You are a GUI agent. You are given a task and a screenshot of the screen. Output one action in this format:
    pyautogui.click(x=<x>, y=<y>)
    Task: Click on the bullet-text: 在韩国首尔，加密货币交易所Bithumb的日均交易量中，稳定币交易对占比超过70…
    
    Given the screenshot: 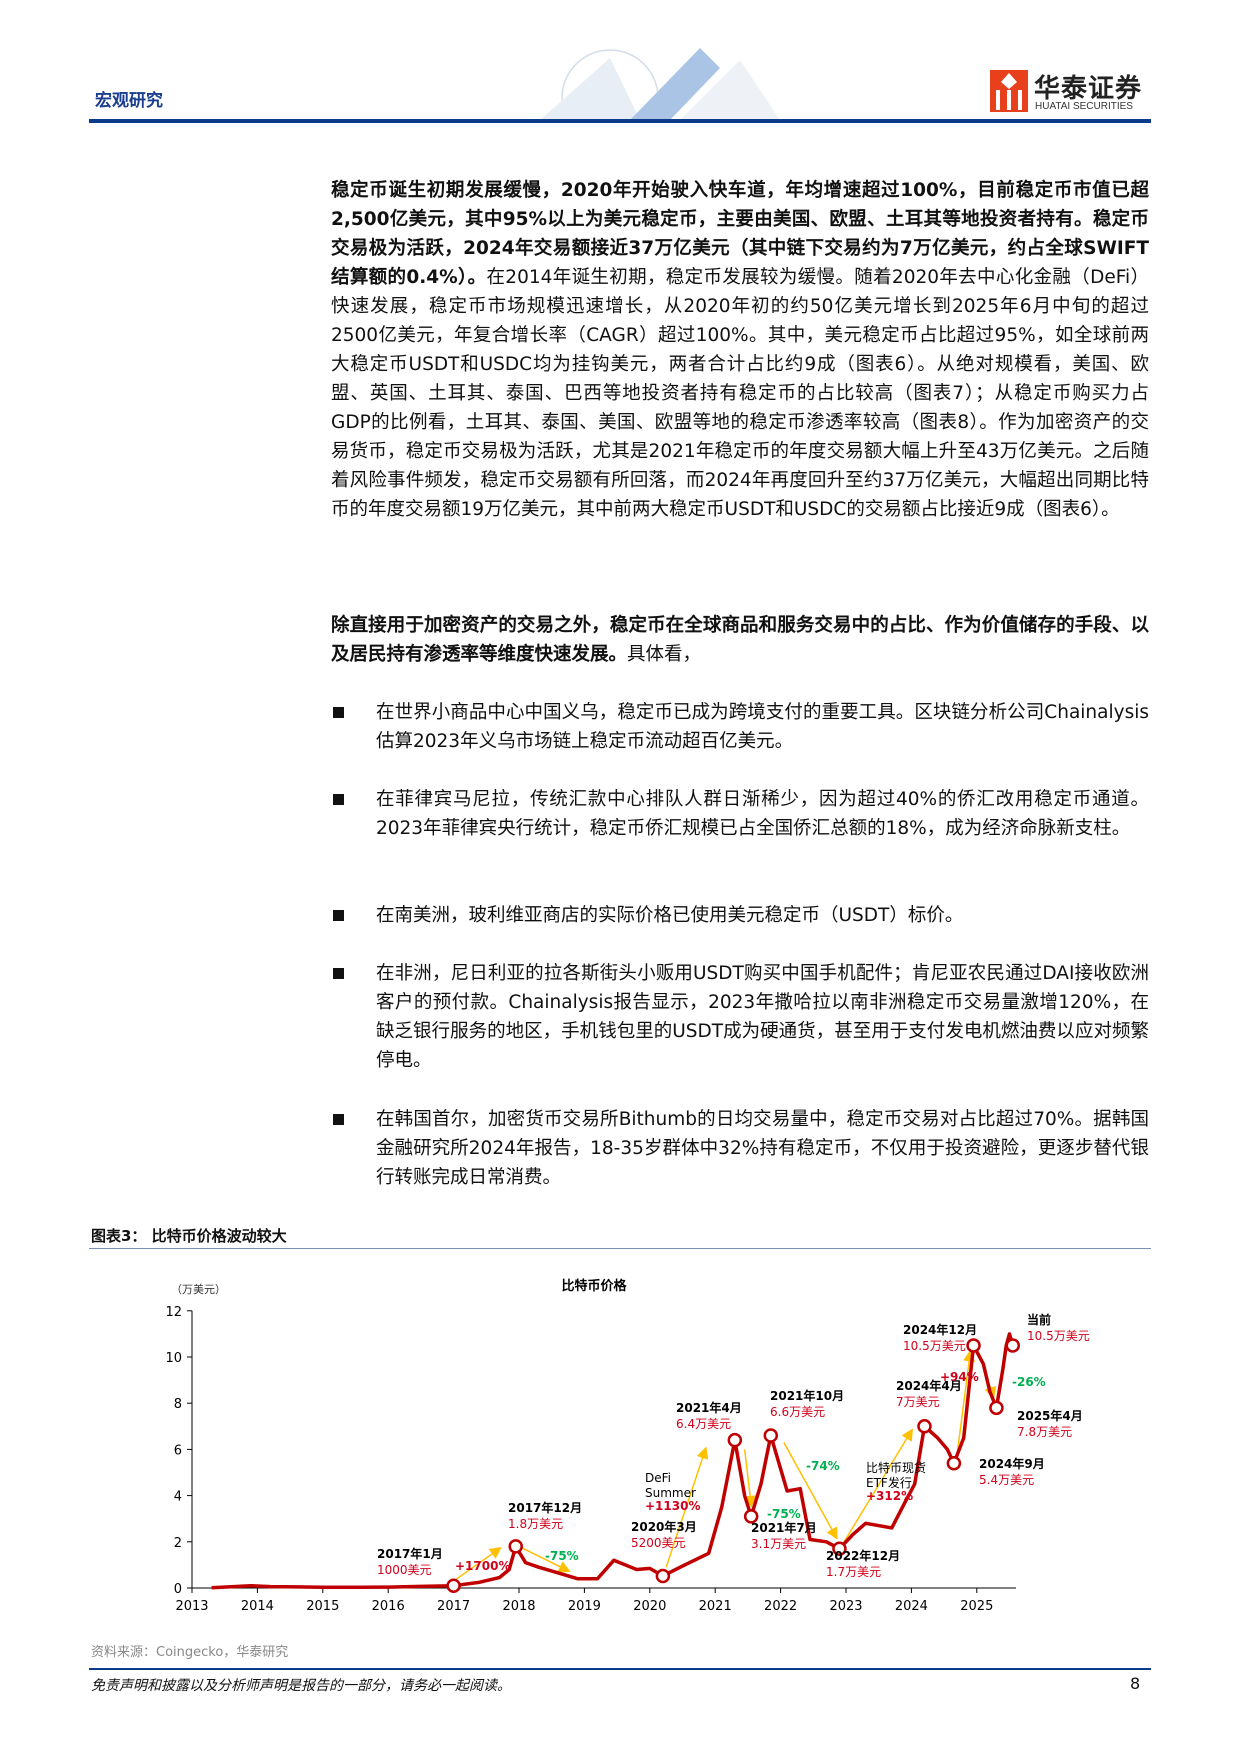 What is the action you would take?
    pyautogui.click(x=762, y=1148)
    